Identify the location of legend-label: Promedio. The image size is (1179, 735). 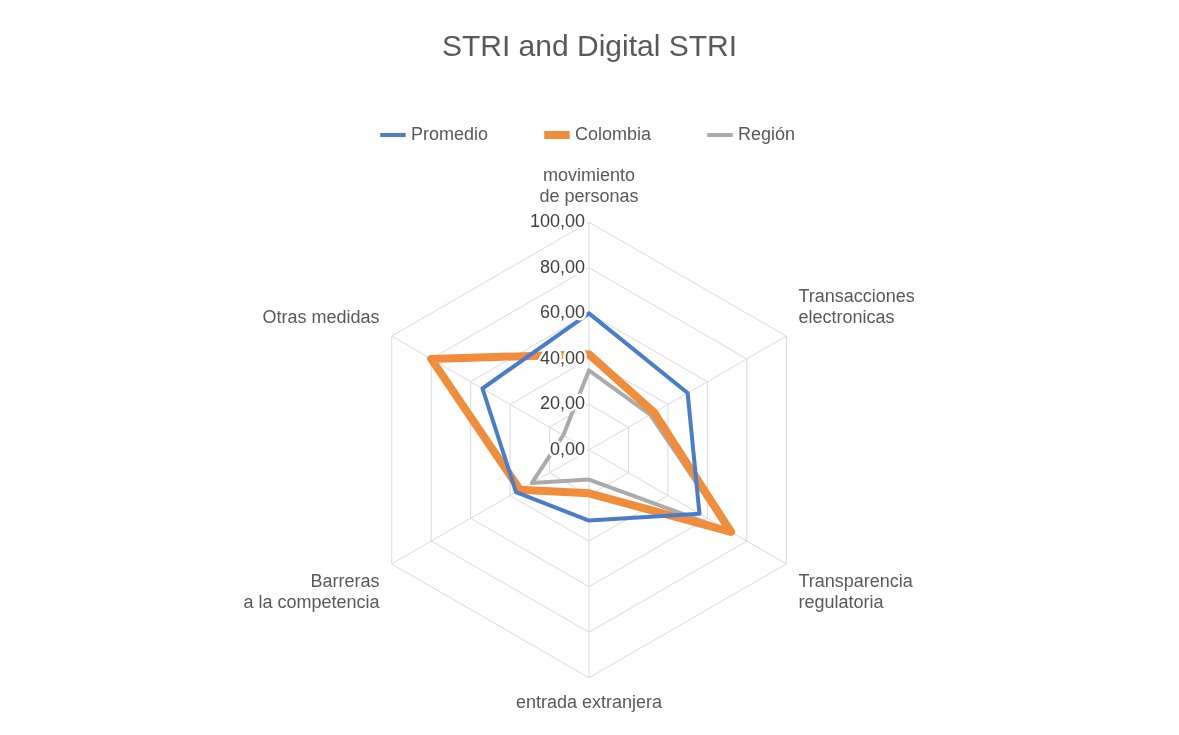
(449, 133).